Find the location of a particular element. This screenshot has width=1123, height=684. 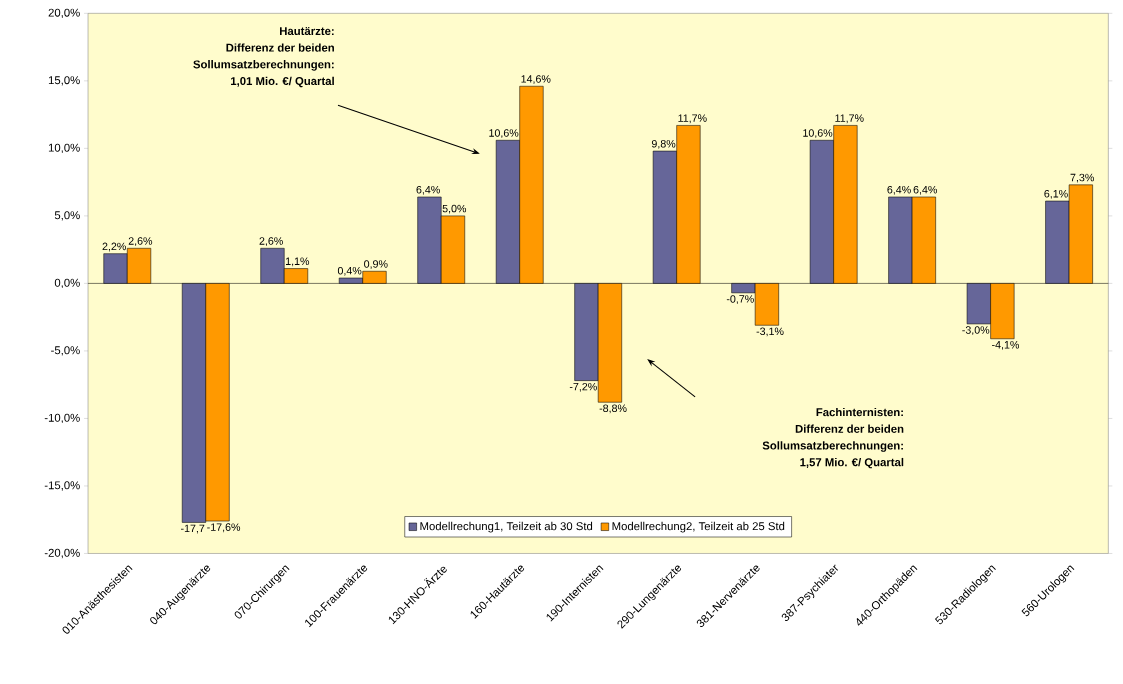

y-tick-label: 15,0% is located at coordinates (64, 81).